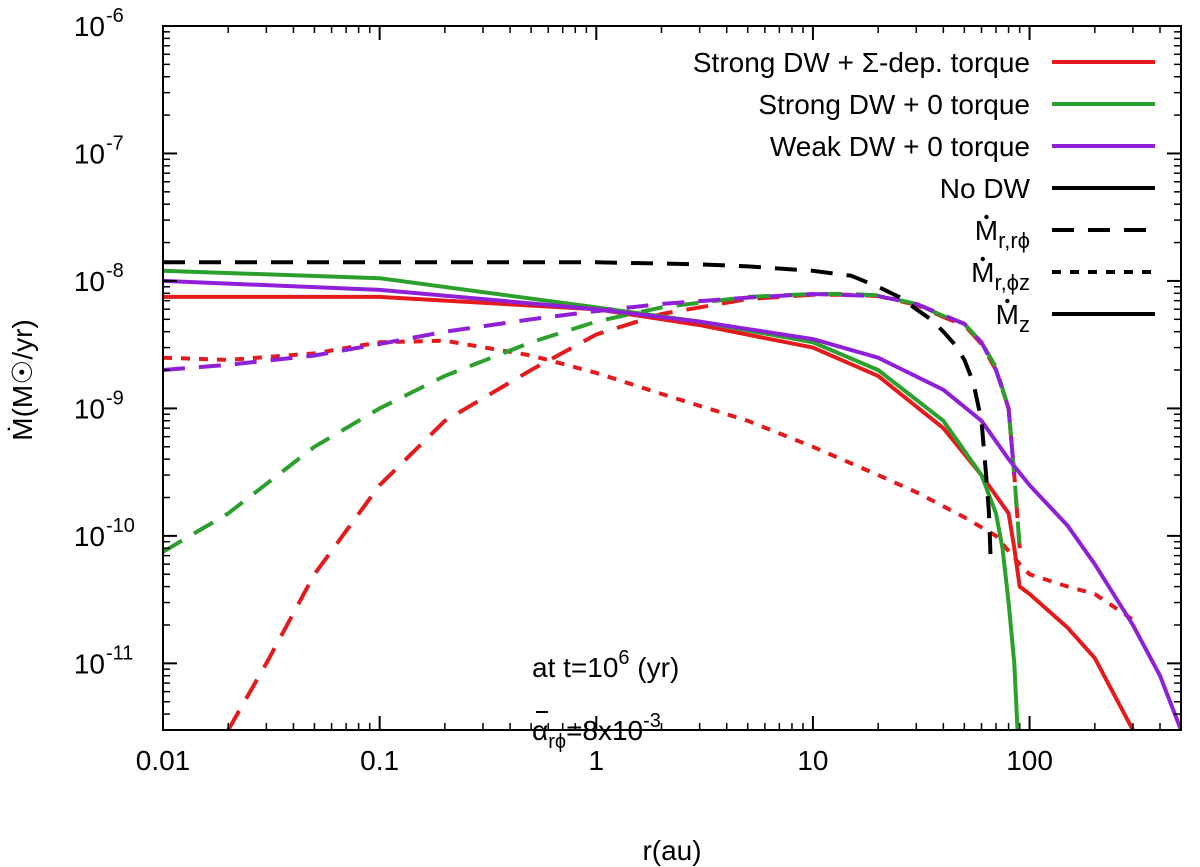  Describe the element at coordinates (115, 398) in the screenshot. I see `y-tick-exponent: -9` at that location.